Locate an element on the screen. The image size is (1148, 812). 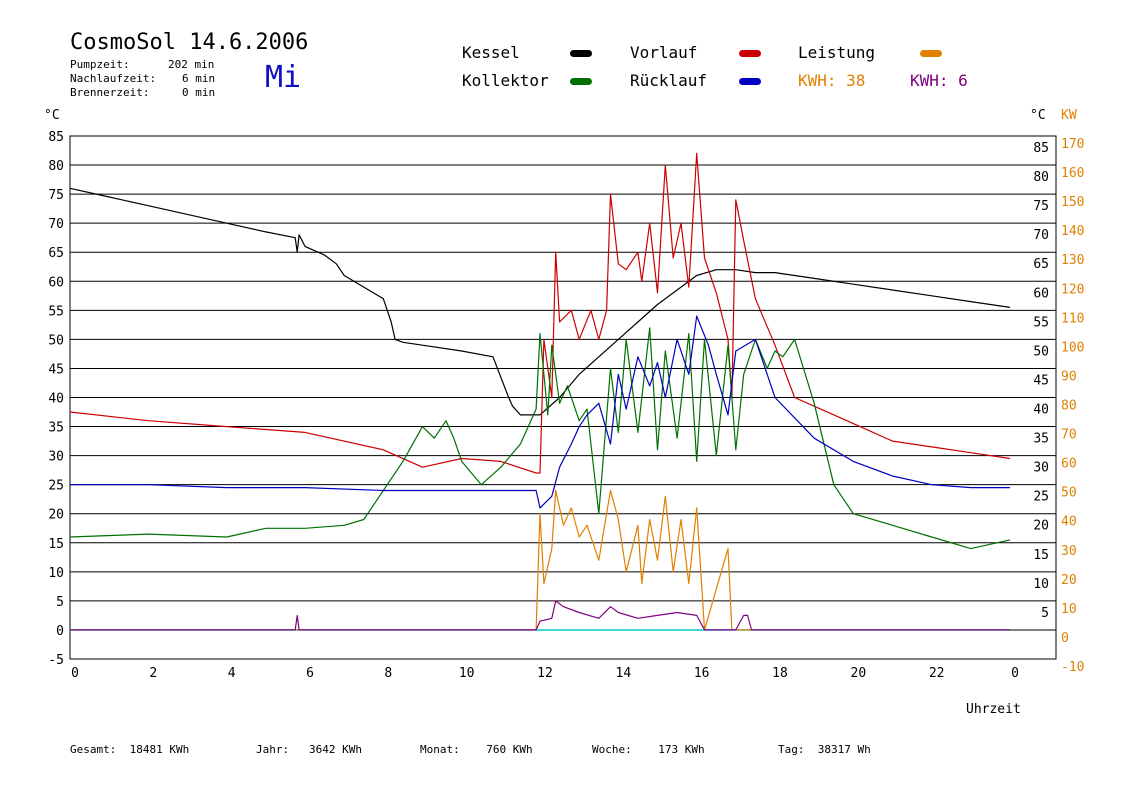
x-tick-label: 8 is located at coordinates (388, 673).